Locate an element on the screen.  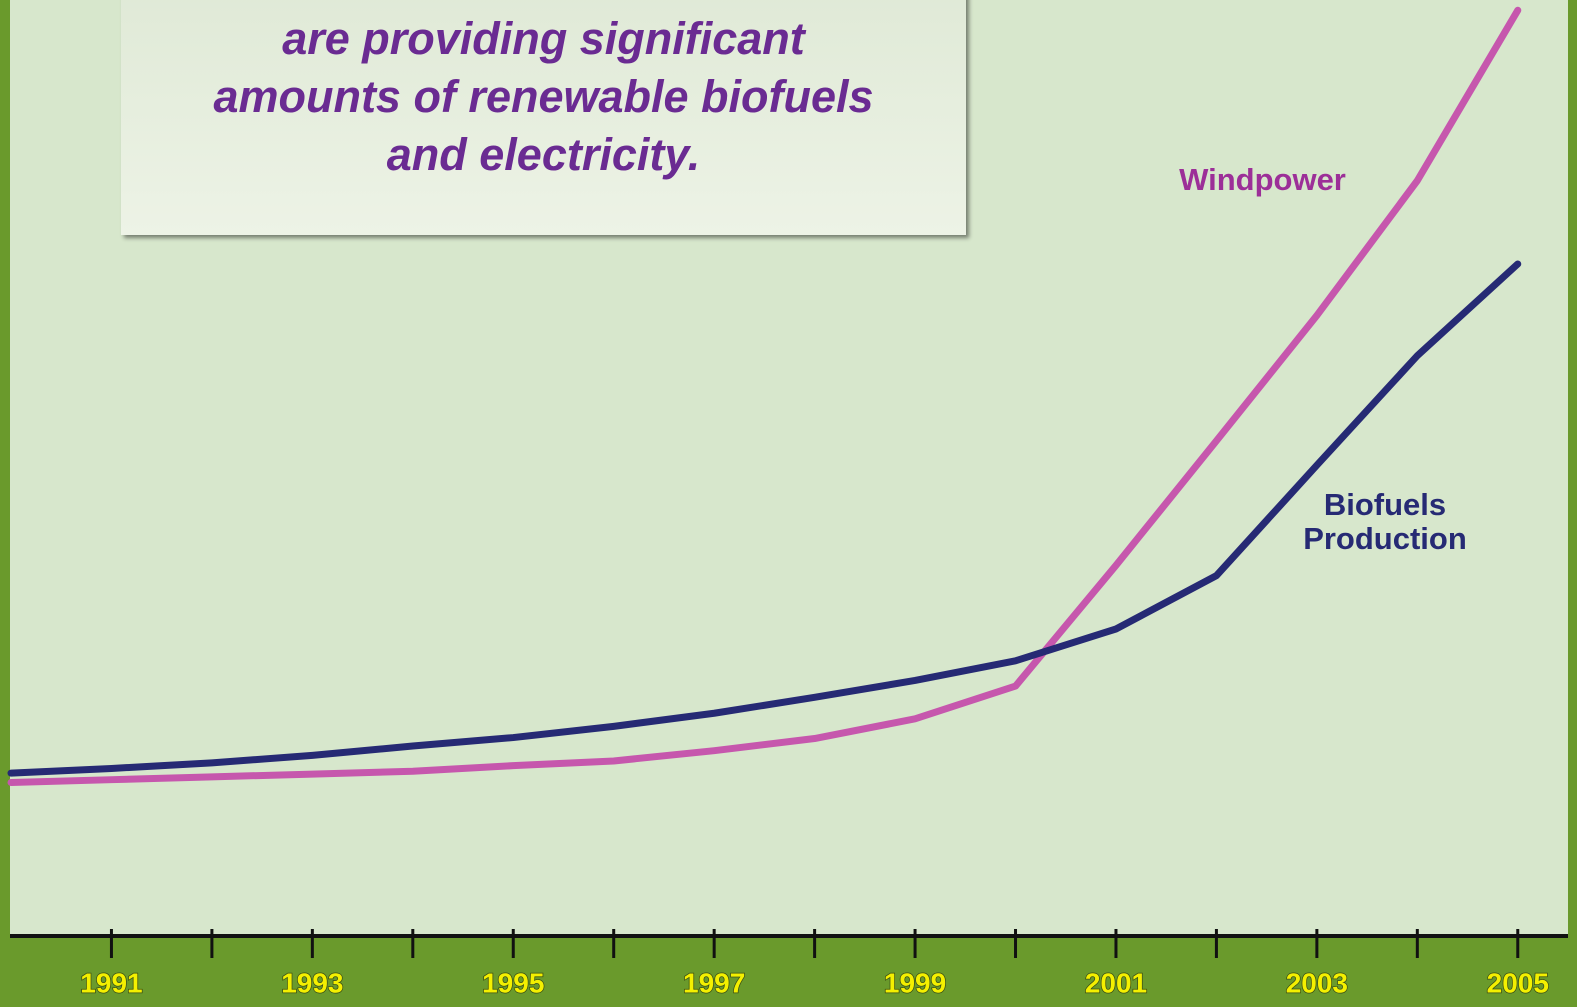
annotation-line: are providing significant is located at coordinates (543, 38).